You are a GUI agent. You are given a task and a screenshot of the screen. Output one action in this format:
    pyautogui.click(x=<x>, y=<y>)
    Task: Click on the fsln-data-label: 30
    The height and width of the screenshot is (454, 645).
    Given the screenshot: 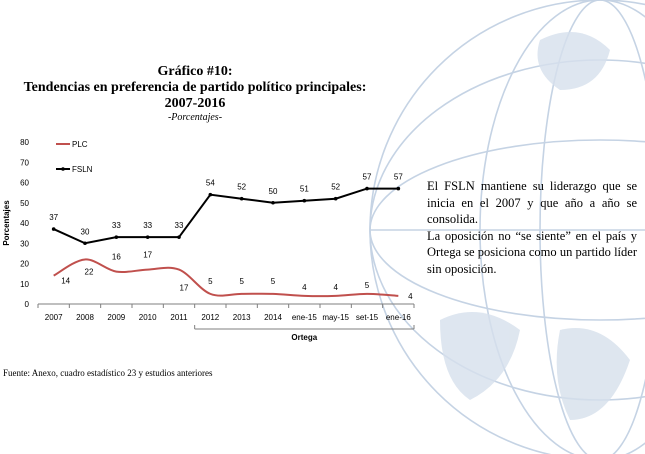 What is the action you would take?
    pyautogui.click(x=85, y=231)
    